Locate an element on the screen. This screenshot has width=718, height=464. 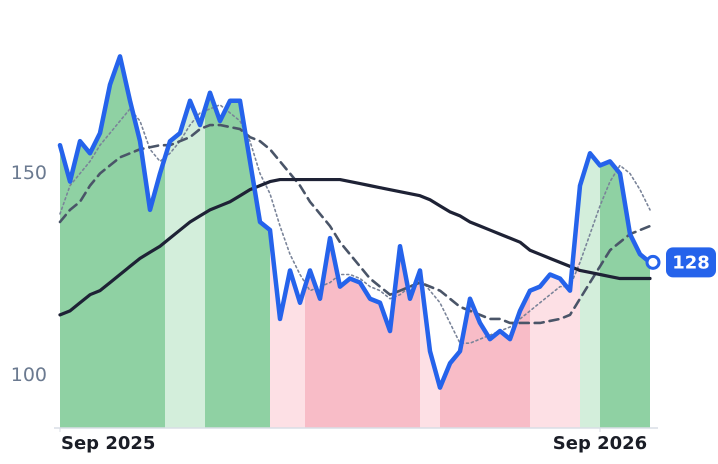
x-tick-label: Sep 2026 is located at coordinates (600, 443).